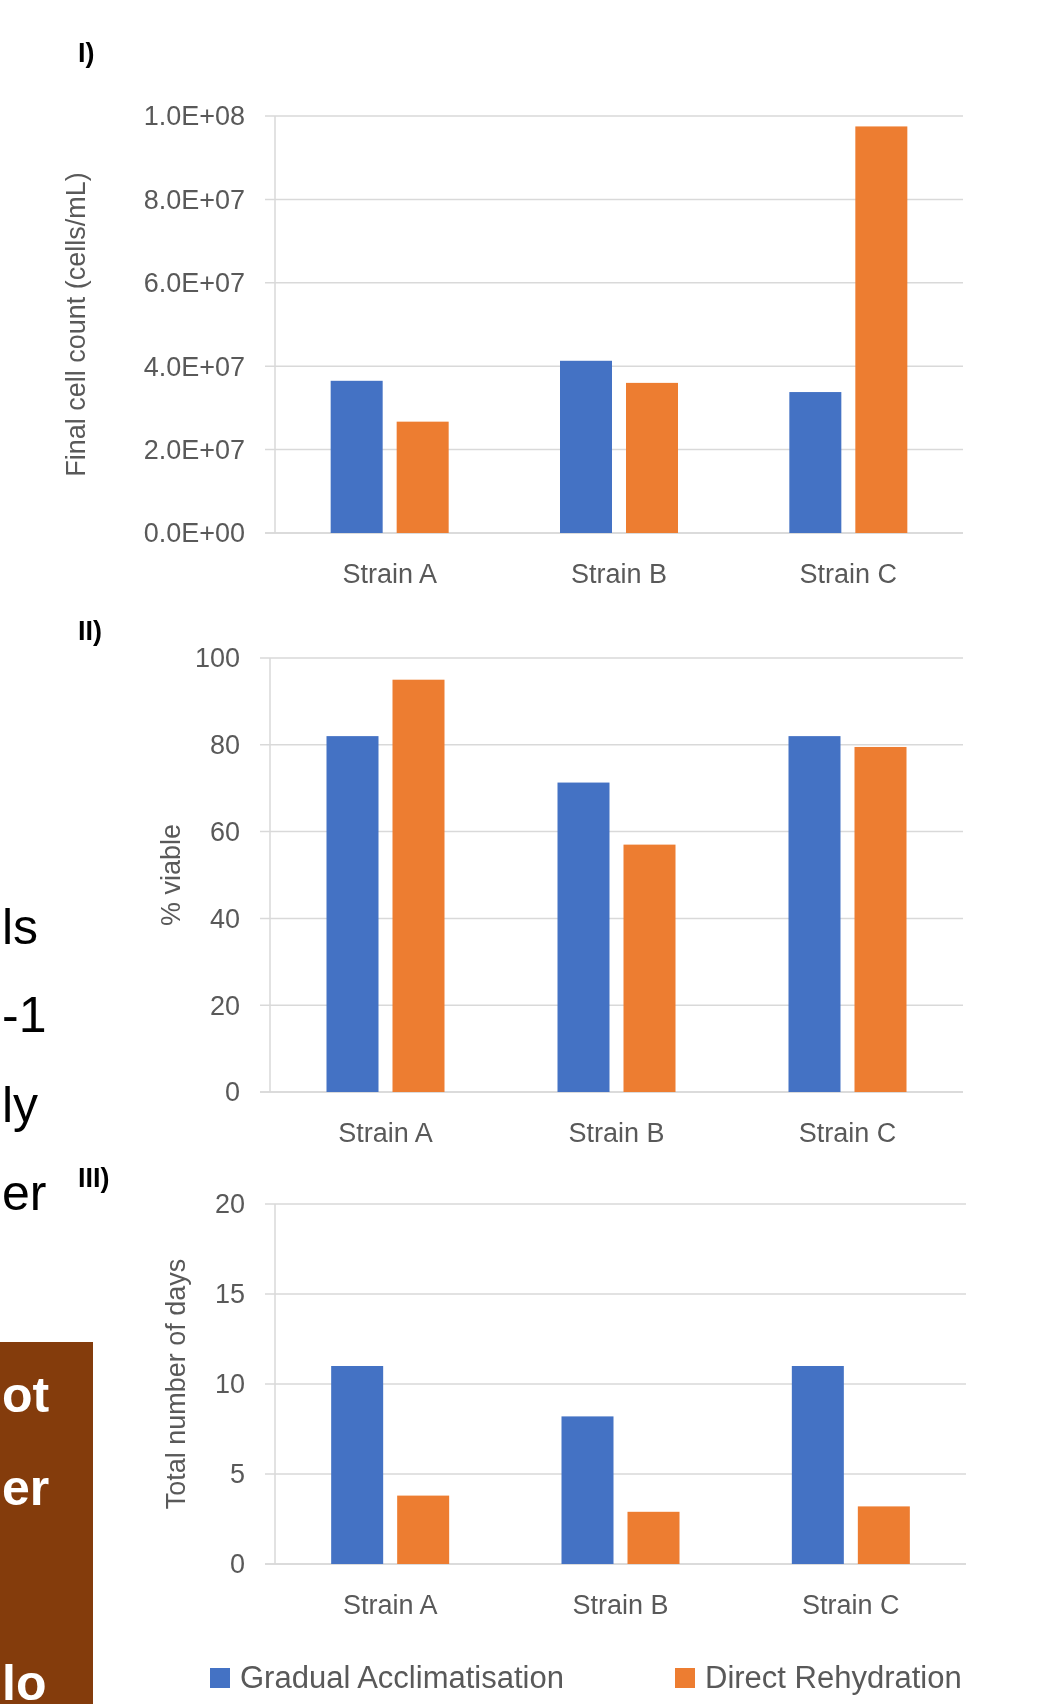  What do you see at coordinates (194, 533) in the screenshot?
I see `y-tick-label: 0.0E+00` at bounding box center [194, 533].